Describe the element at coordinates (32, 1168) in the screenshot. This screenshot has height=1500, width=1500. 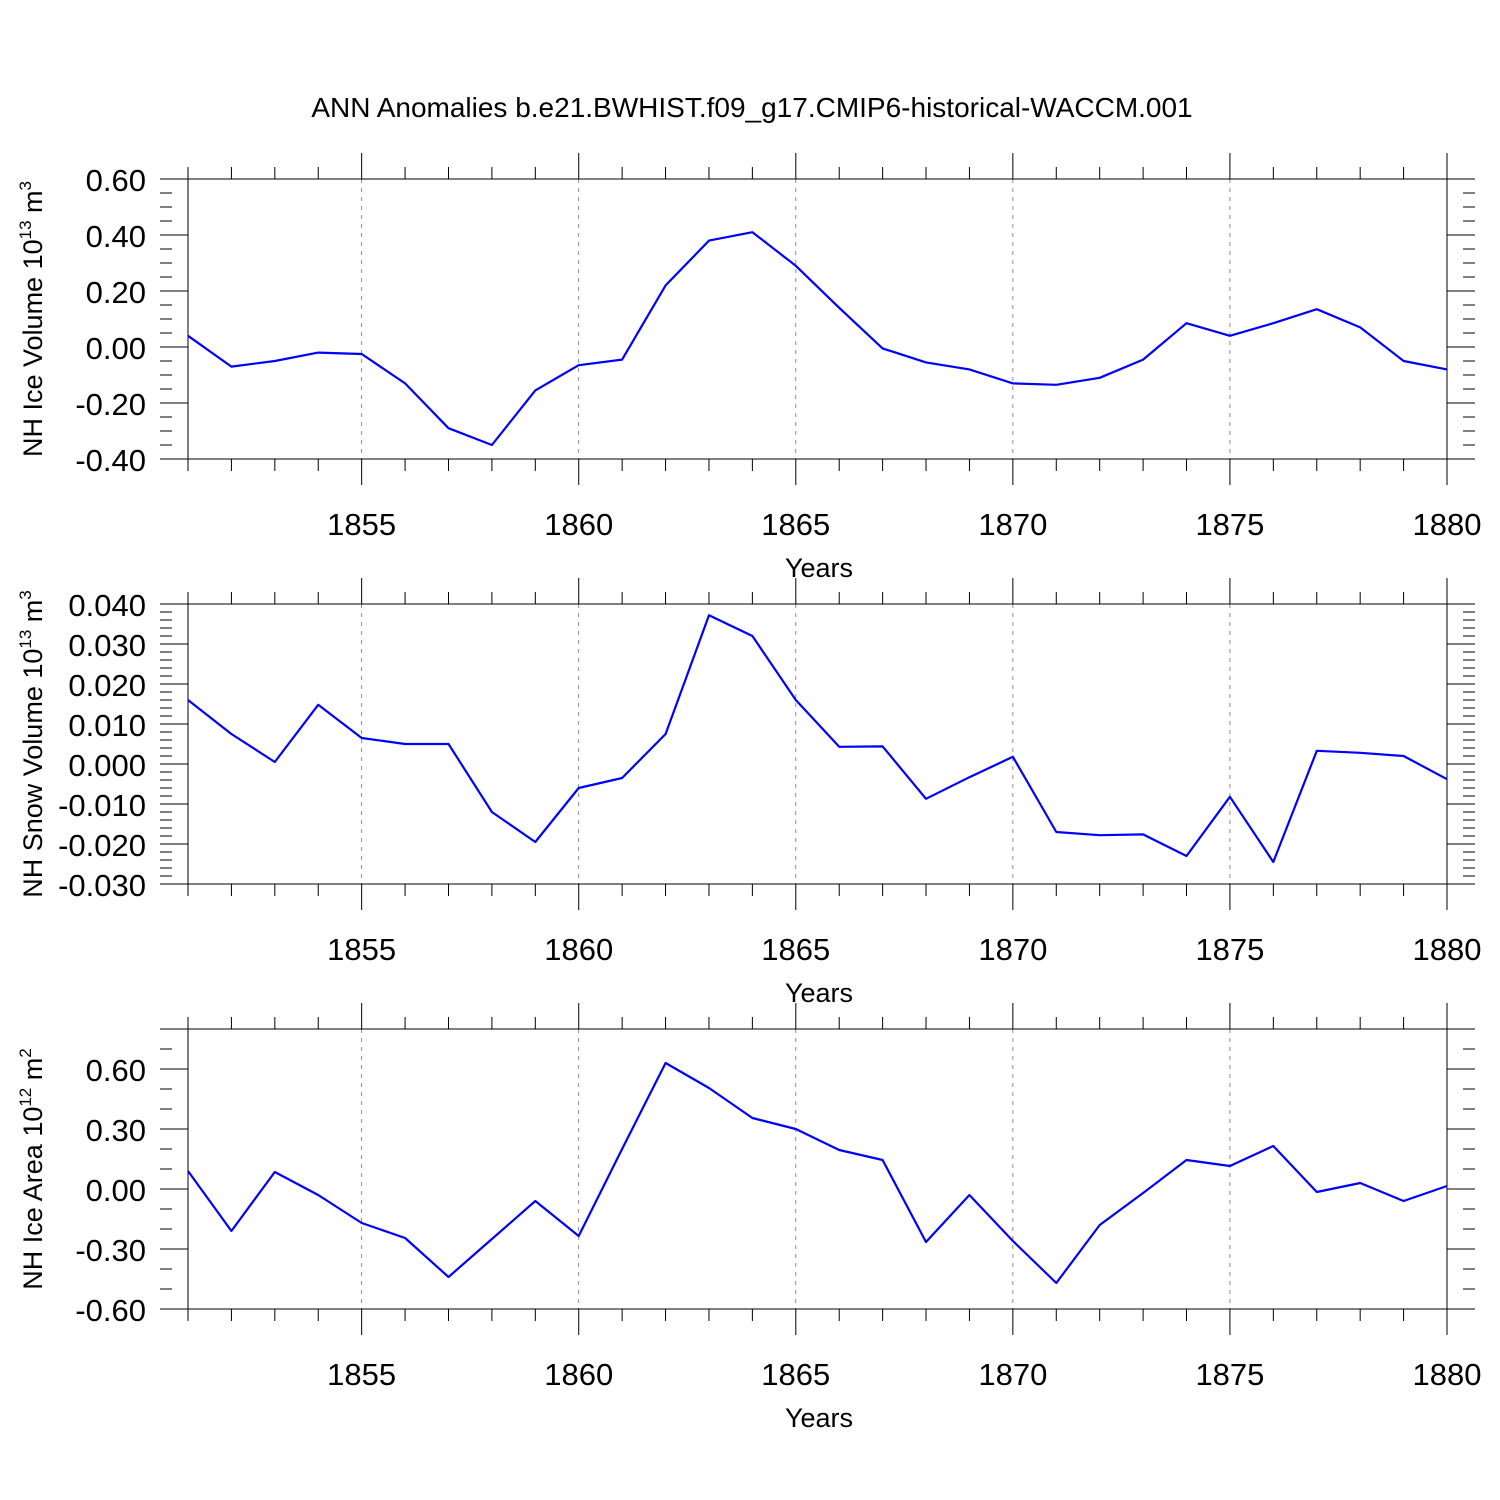
I see `y-axis-label: NH Ice Area 1012 m2` at that location.